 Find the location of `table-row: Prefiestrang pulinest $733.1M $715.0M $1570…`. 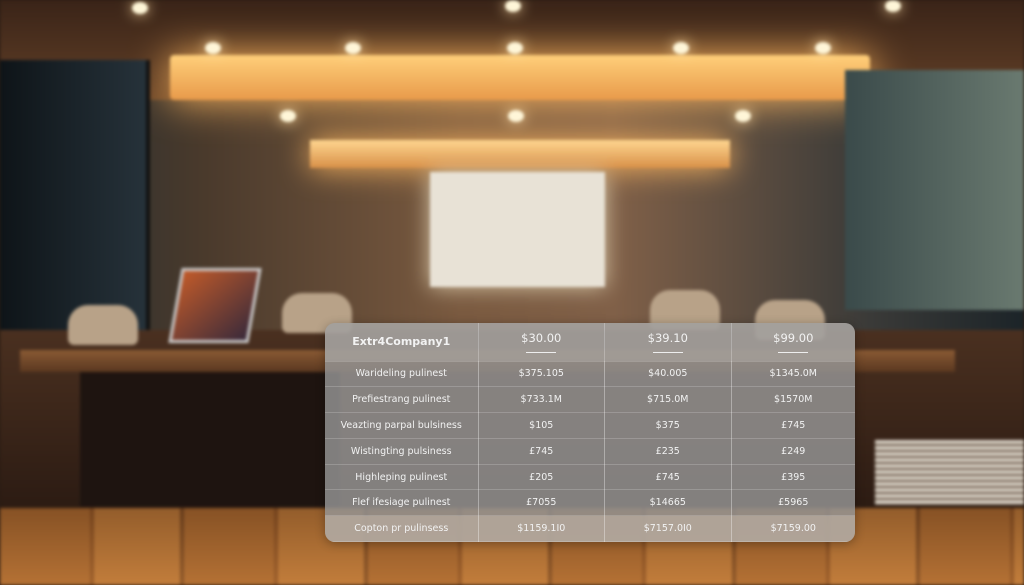

table-row: Prefiestrang pulinest $733.1M $715.0M $1570… is located at coordinates (590, 400).